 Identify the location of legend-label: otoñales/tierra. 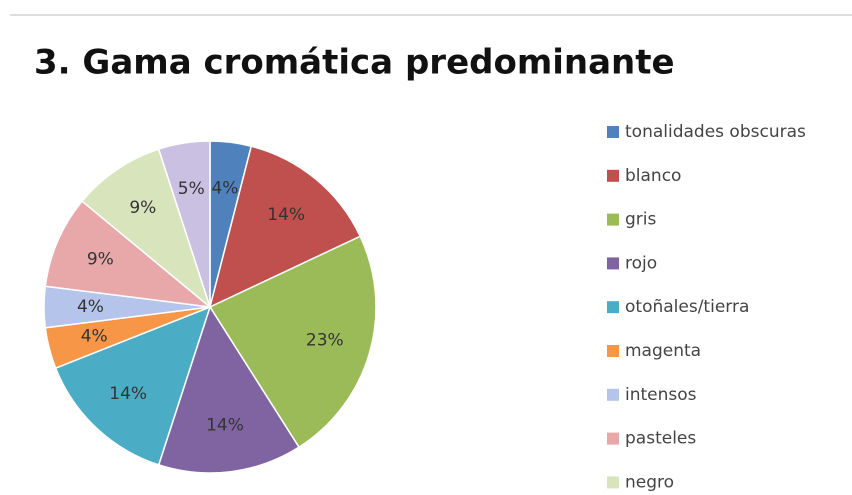
(687, 307).